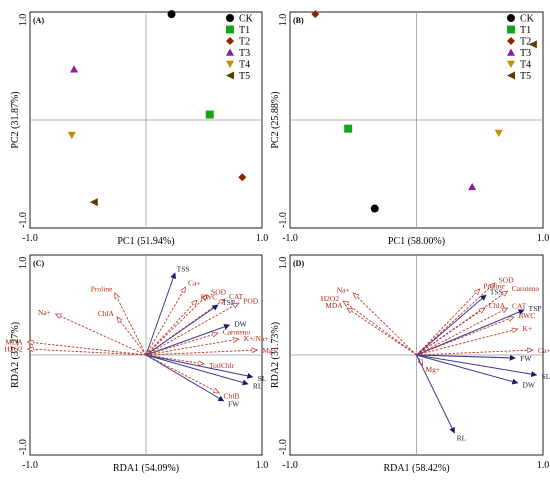 The height and width of the screenshot is (485, 550). Describe the element at coordinates (466, 357) in the screenshot. I see `vector-arrow-fw` at that location.